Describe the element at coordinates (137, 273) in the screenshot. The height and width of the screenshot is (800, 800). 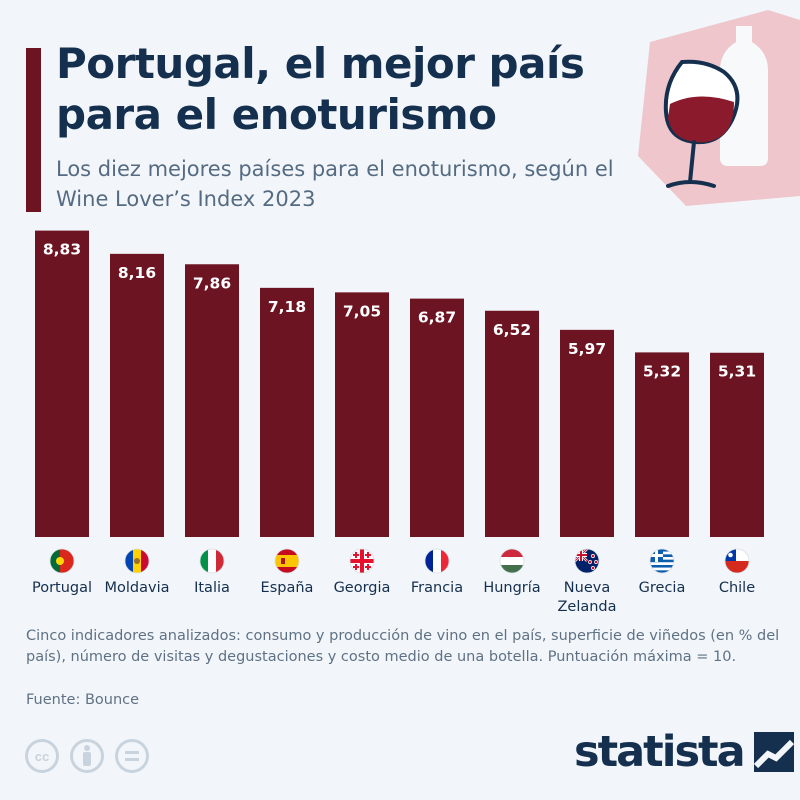
I see `value-label: 8,16` at that location.